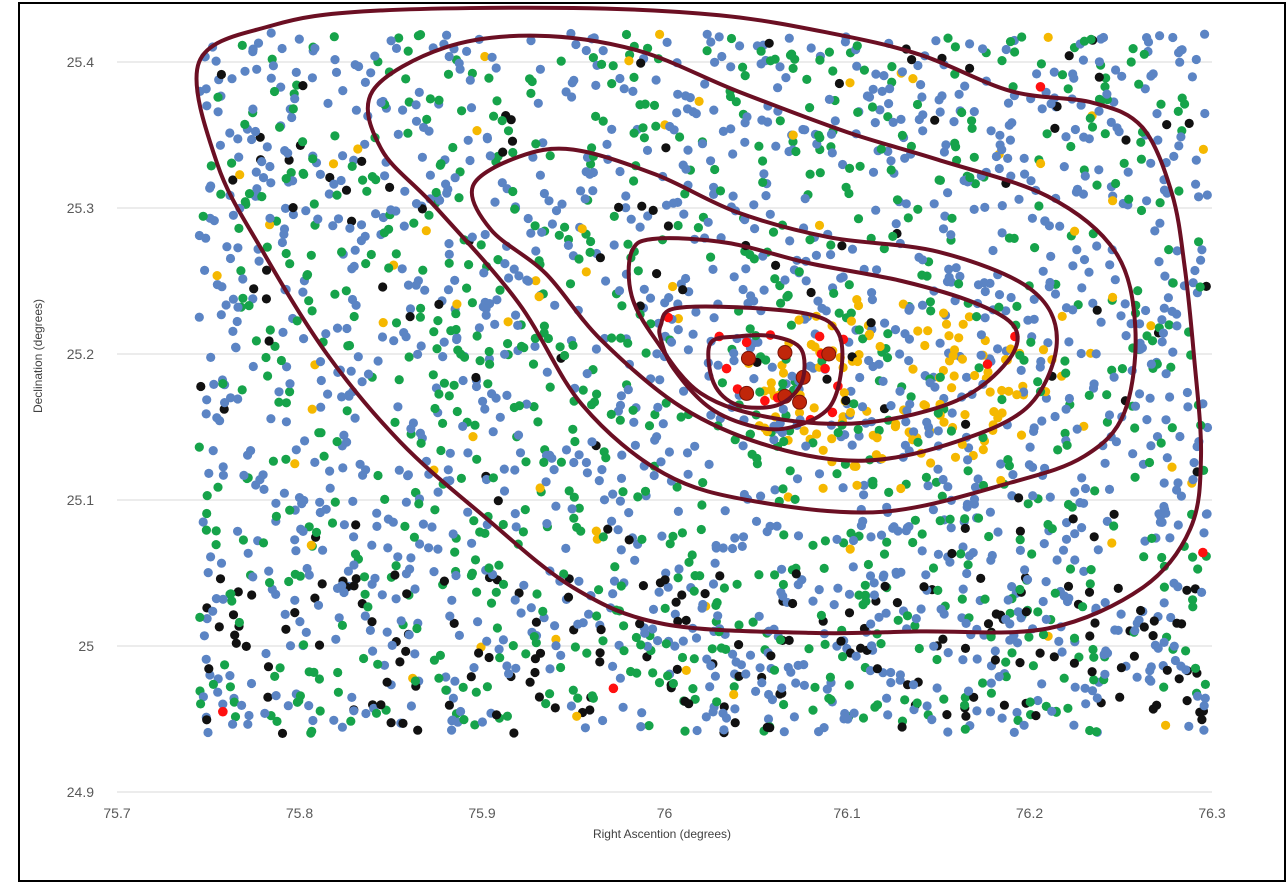  What do you see at coordinates (765, 400) in the screenshot?
I see `red-data-point` at bounding box center [765, 400].